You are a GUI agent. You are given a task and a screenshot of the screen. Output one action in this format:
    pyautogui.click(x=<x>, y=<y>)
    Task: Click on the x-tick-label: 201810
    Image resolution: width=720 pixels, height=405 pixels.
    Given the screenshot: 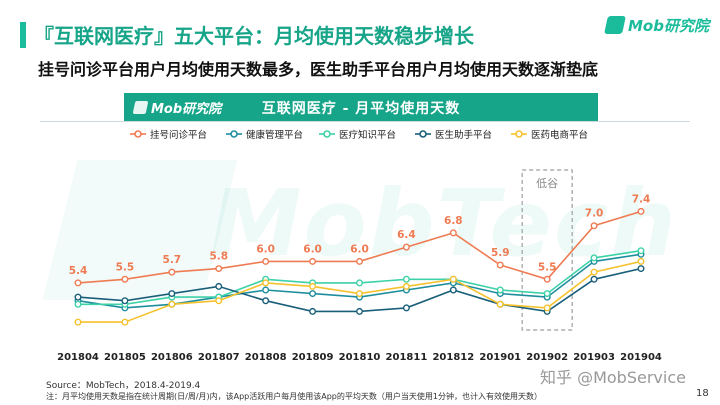 What is the action you would take?
    pyautogui.click(x=360, y=357)
    